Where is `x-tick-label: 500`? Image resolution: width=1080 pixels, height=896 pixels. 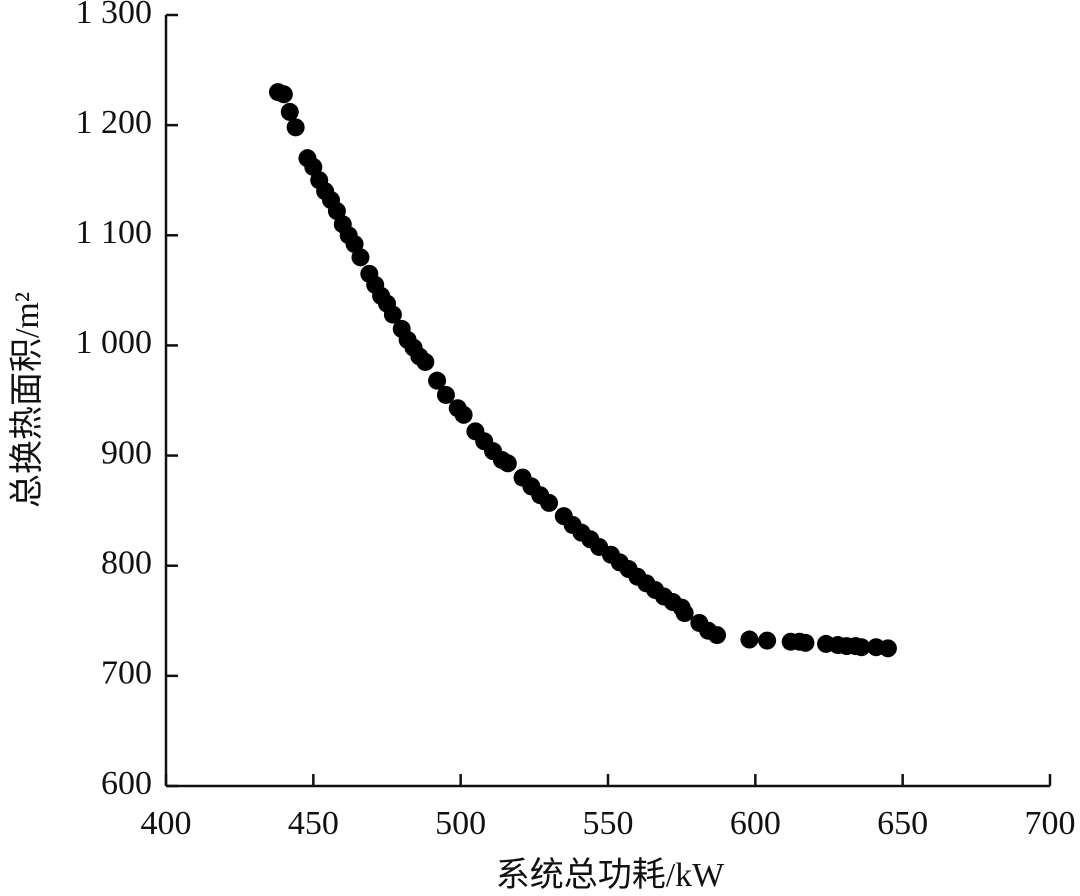
x-tick-label: 500 is located at coordinates (460, 823).